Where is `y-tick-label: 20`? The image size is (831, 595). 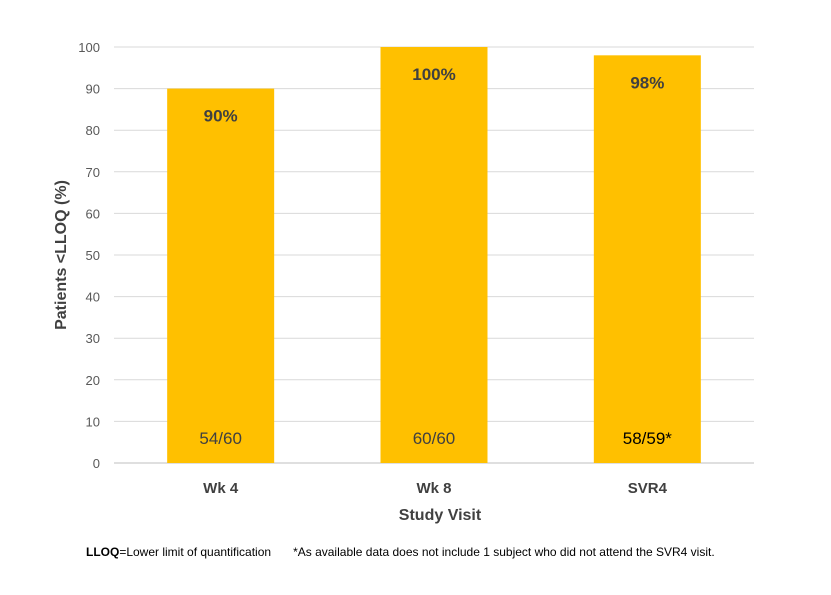
y-tick-label: 20 is located at coordinates (93, 380).